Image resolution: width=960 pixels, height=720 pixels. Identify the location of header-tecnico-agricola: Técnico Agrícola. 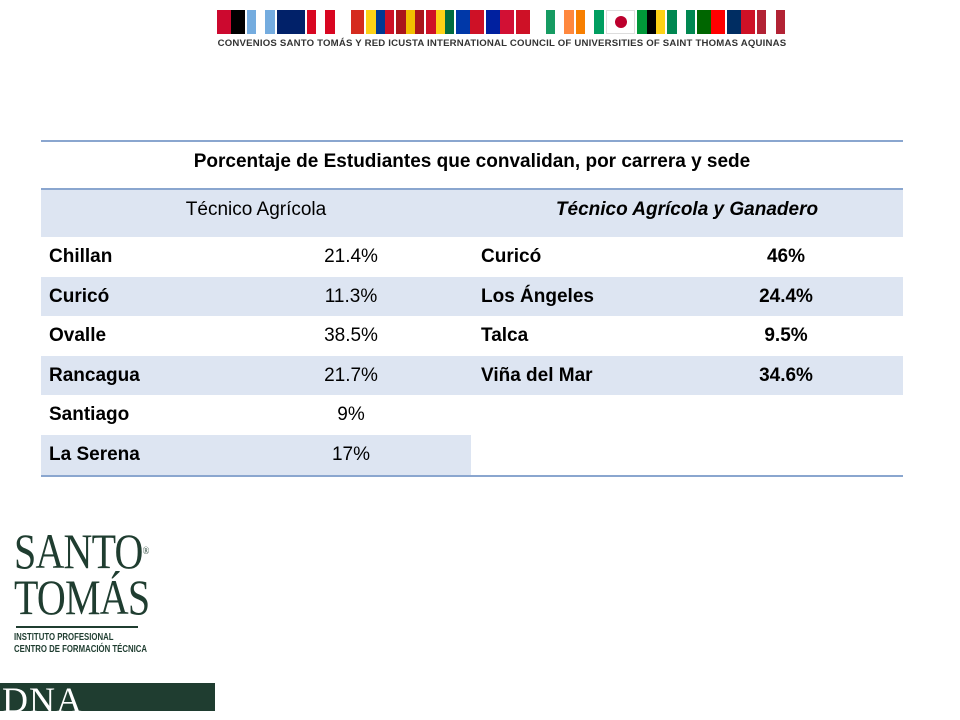
(256, 209).